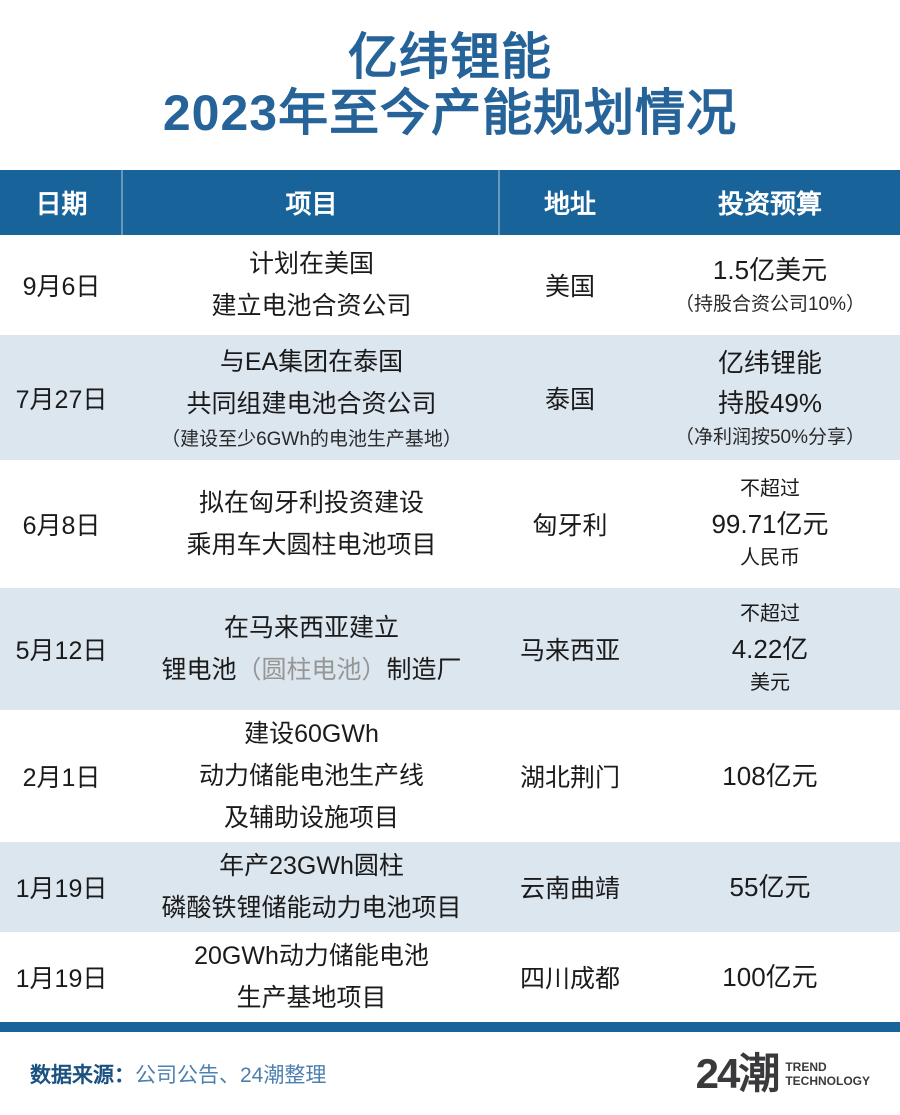  I want to click on budget-suffix: 美元, so click(770, 683).